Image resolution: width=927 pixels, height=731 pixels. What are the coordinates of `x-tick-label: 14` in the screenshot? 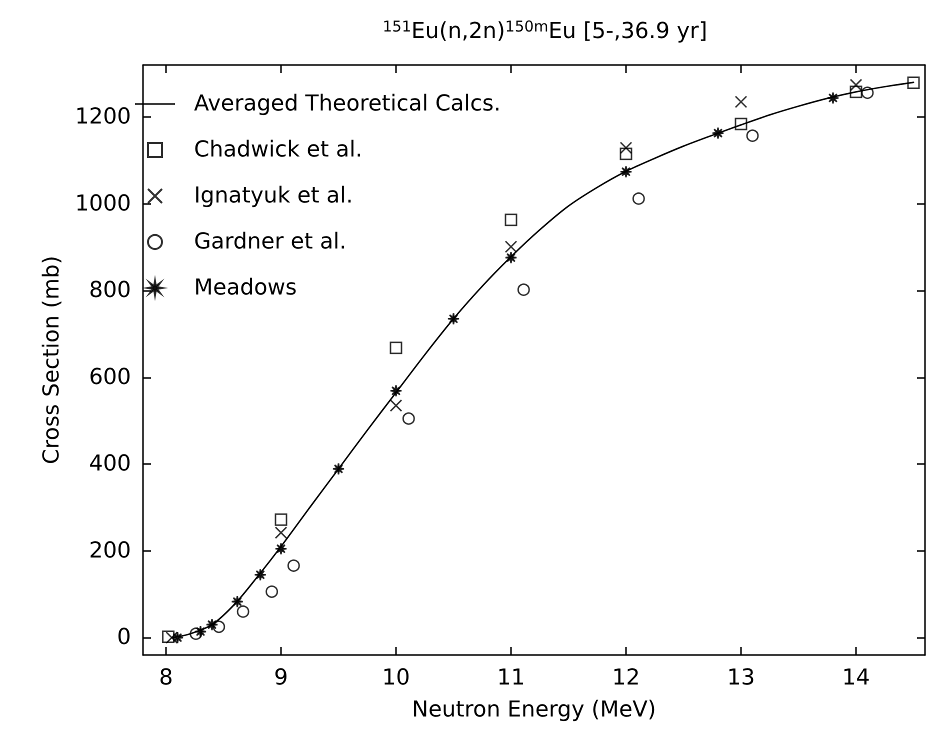 It's located at (856, 678).